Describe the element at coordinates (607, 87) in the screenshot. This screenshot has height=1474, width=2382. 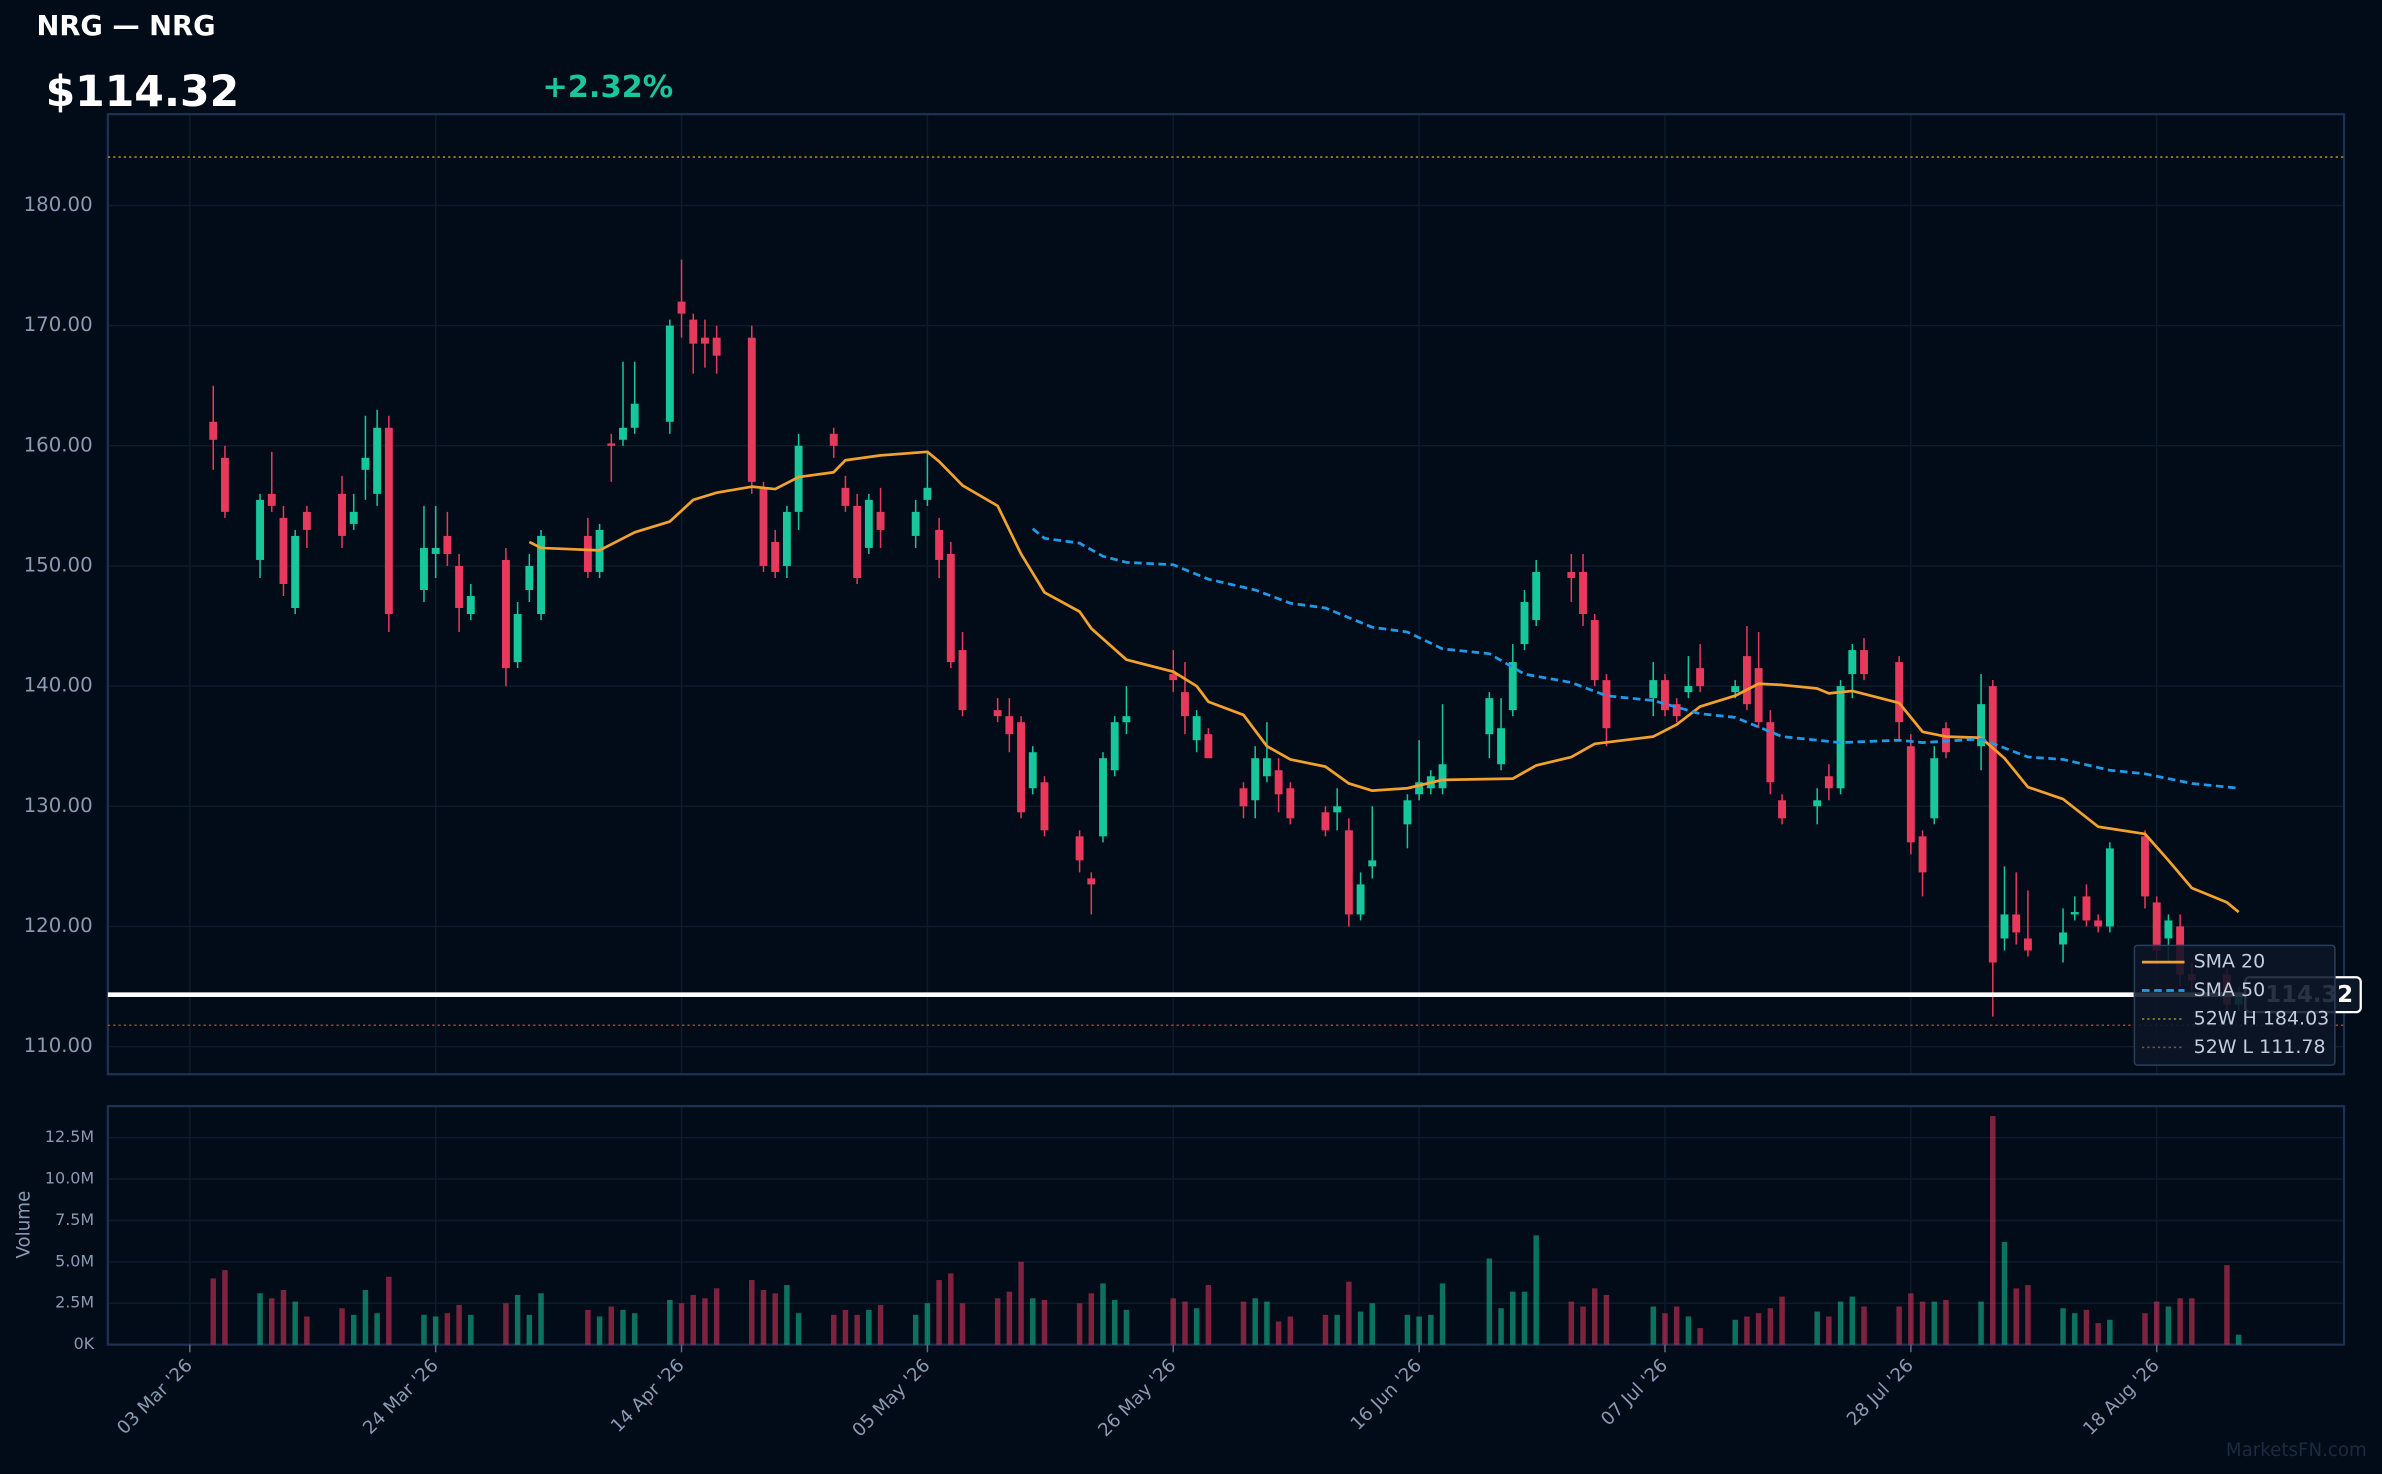
I see `change-text: +2.32%` at that location.